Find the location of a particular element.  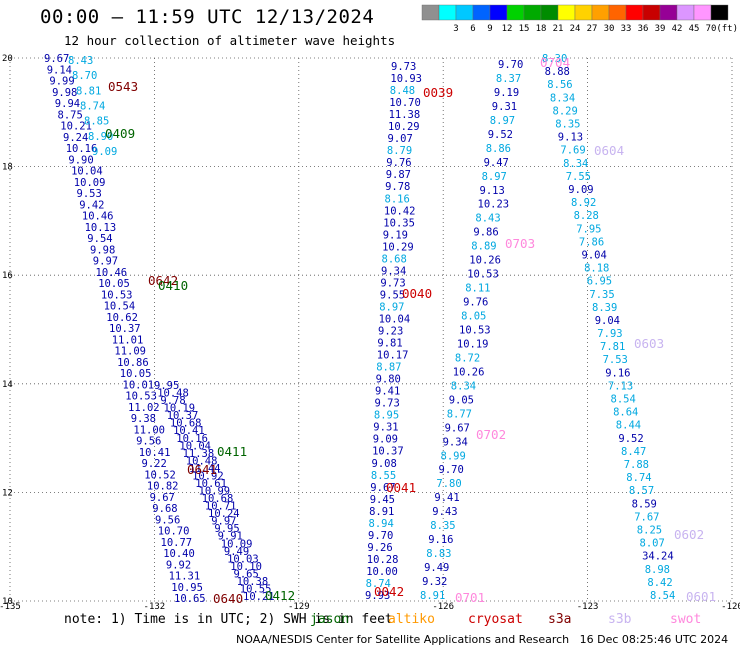

pass-label: 0640 is located at coordinates (228, 598).